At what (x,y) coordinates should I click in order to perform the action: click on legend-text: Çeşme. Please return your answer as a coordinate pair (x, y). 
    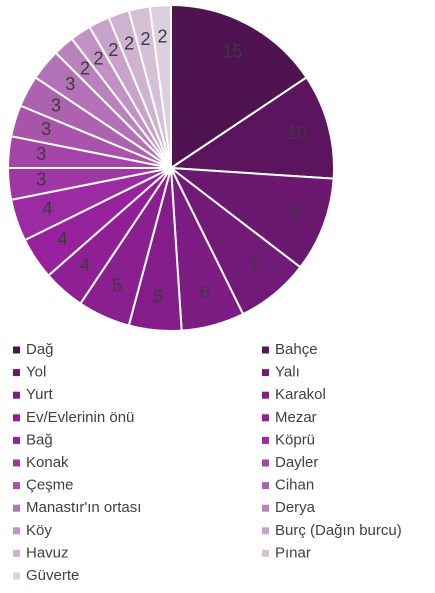
    Looking at the image, I should click on (50, 485).